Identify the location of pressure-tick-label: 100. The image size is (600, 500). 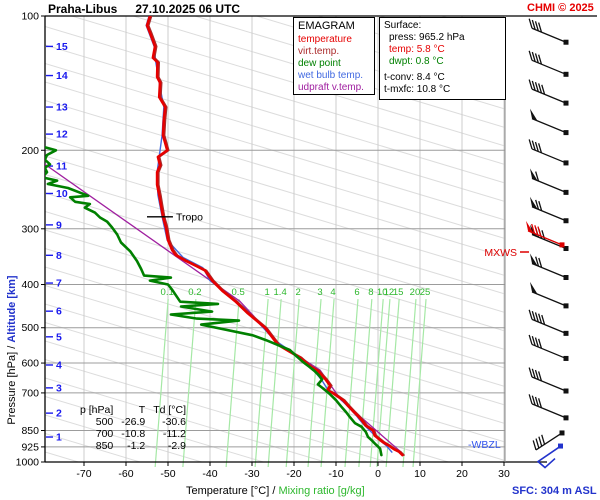
(30, 17).